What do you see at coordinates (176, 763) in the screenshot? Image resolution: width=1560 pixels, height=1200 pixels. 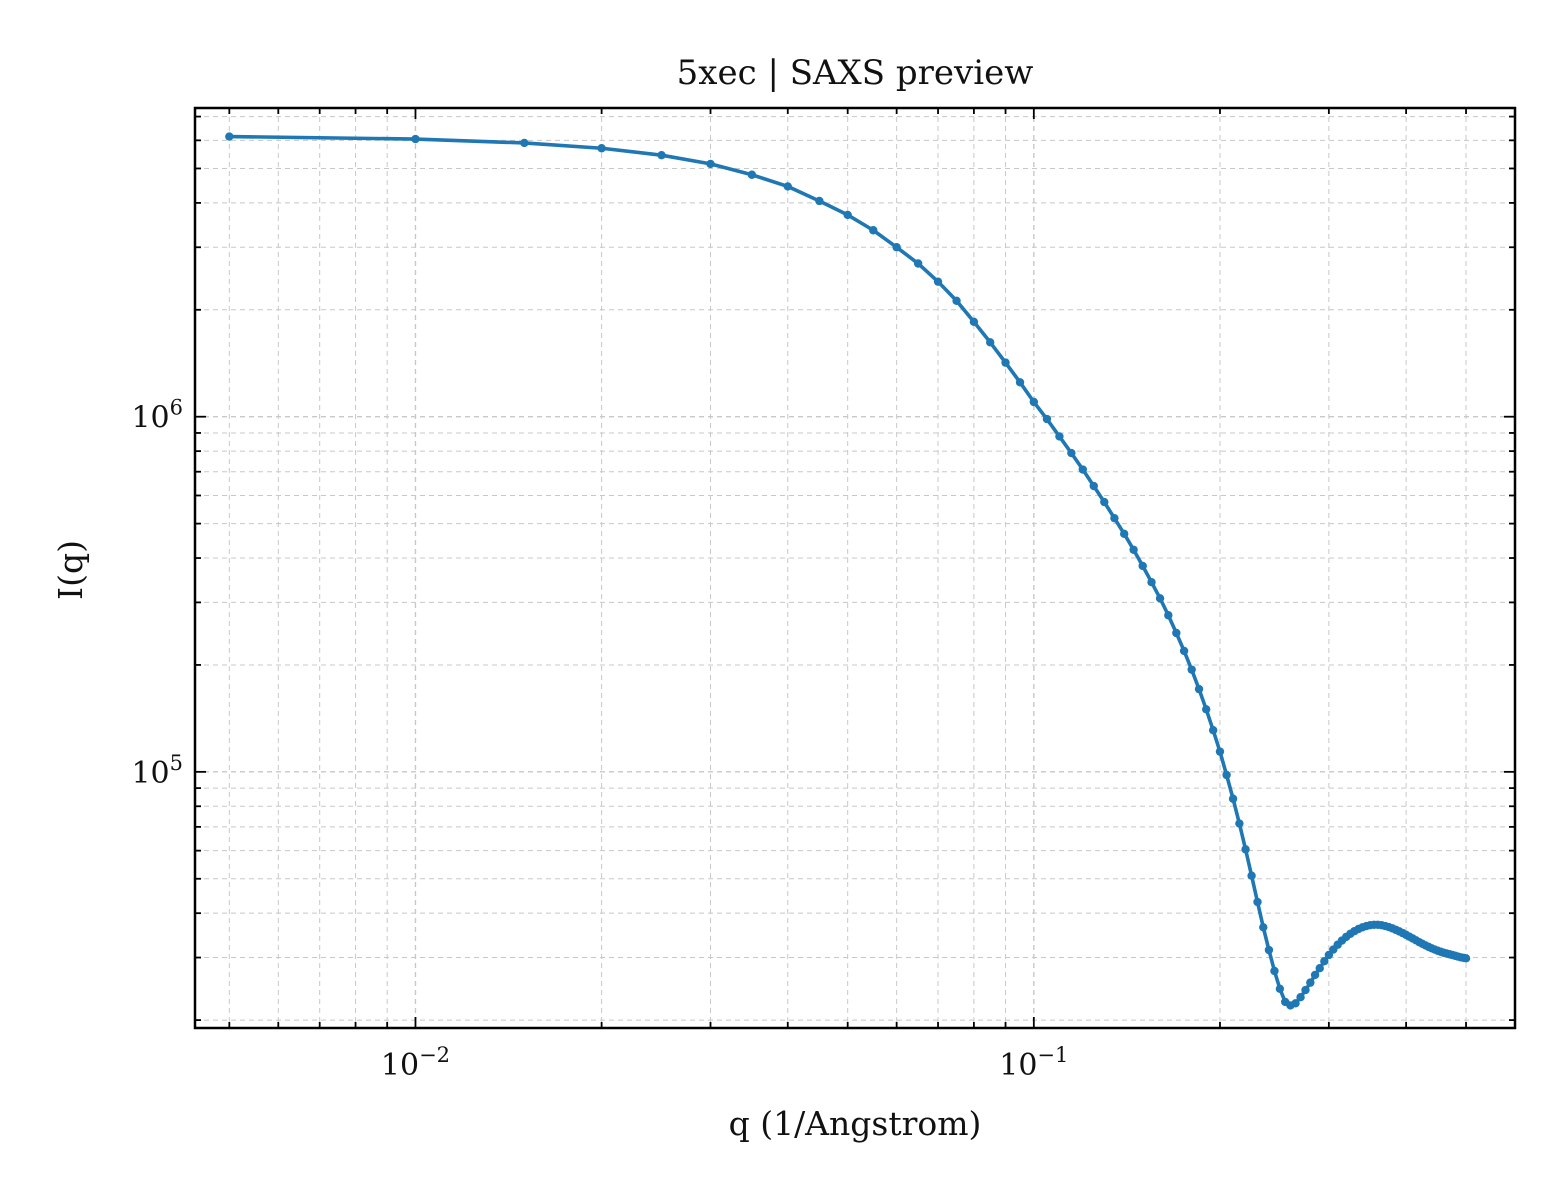 I see `y-tick-label-exponent: 5` at bounding box center [176, 763].